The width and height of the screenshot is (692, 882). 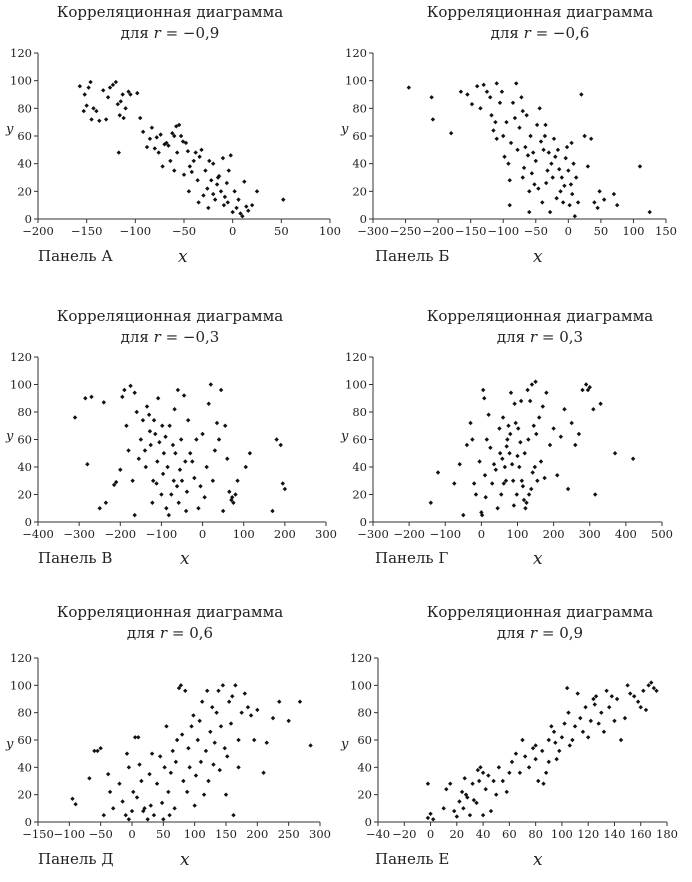 What do you see at coordinates (75, 558) in the screenshot?
I see `panel-label: Панель В` at bounding box center [75, 558].